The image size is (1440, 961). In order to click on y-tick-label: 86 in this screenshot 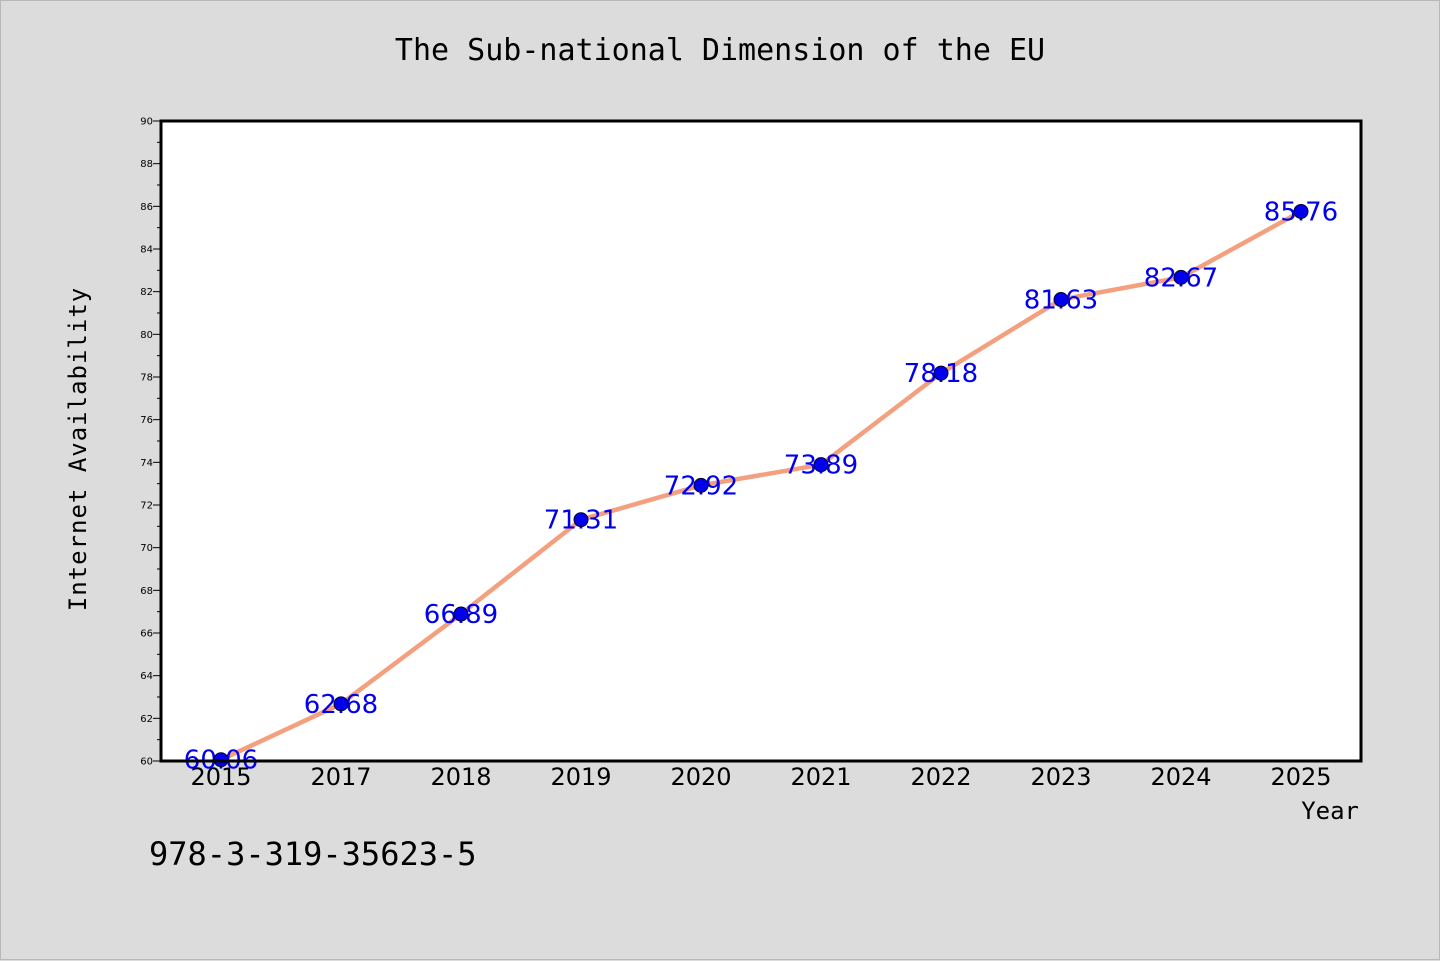, I will do `click(146, 207)`.